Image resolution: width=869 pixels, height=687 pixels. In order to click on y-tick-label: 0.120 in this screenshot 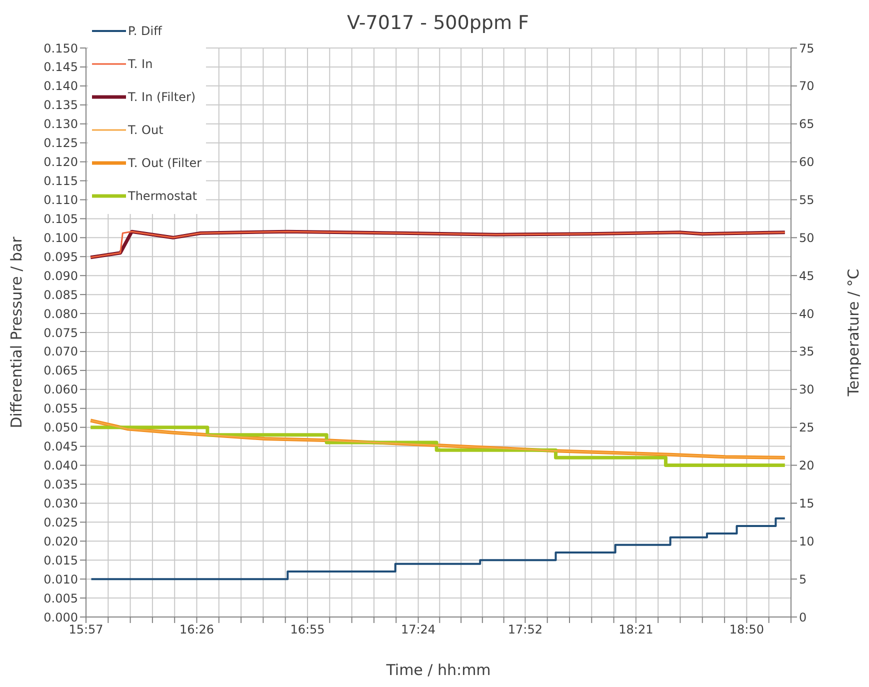, I will do `click(61, 162)`.